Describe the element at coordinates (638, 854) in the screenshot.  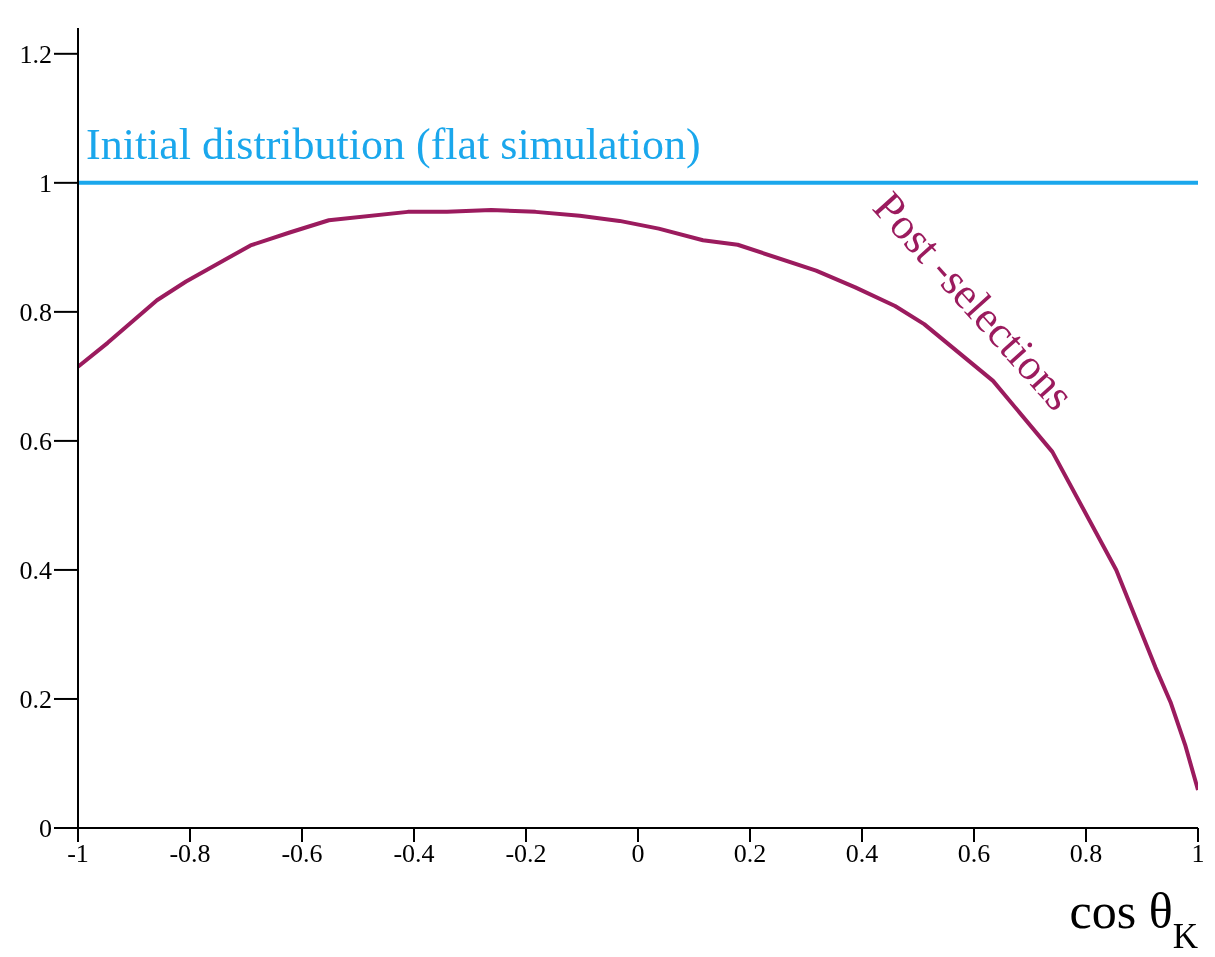
I see `x-tick-label: 0` at that location.